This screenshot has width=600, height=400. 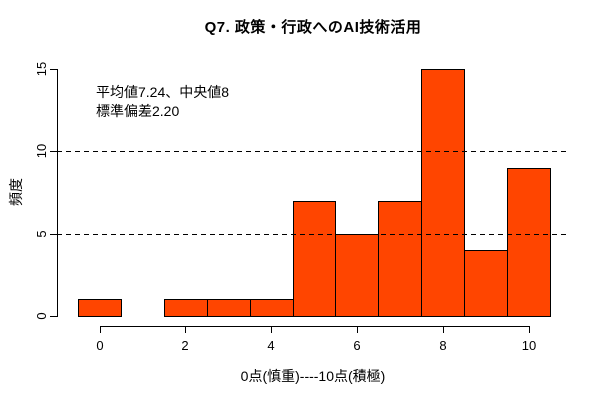 I want to click on x-tick-label: 2, so click(x=185, y=345).